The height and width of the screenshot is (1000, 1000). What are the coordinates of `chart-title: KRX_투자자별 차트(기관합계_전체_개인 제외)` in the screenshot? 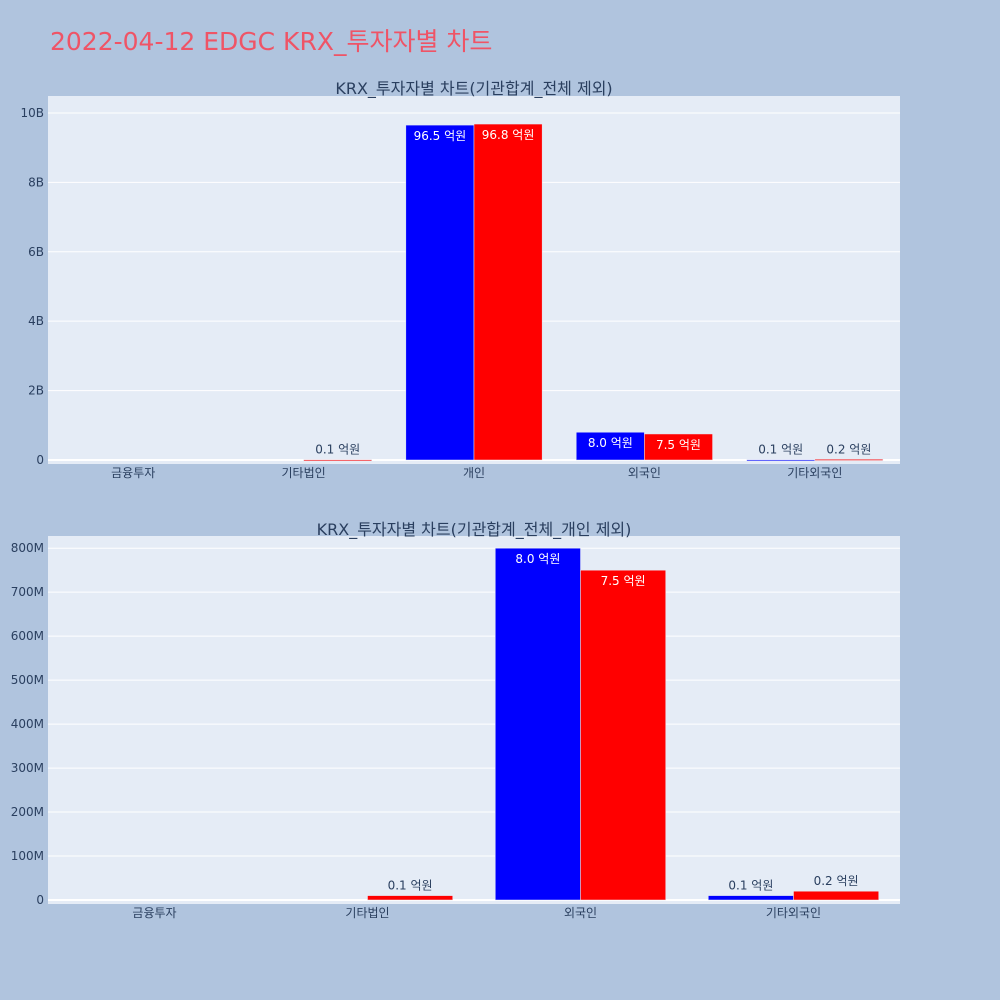 It's located at (474, 530).